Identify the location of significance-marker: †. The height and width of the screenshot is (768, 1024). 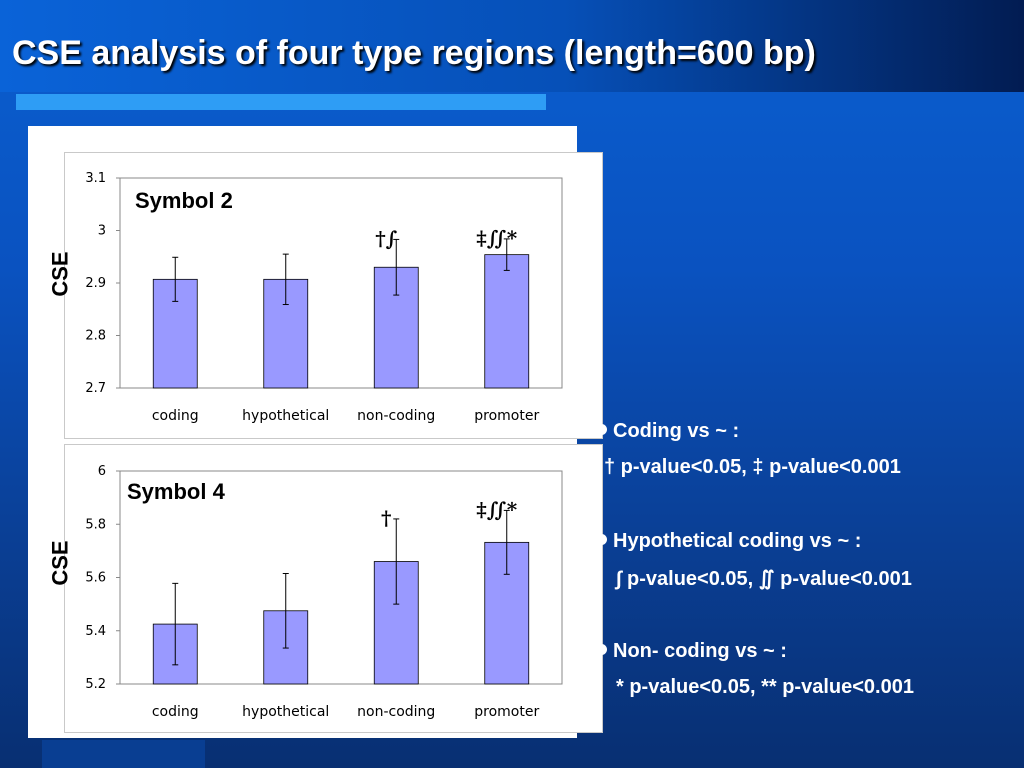
(386, 518).